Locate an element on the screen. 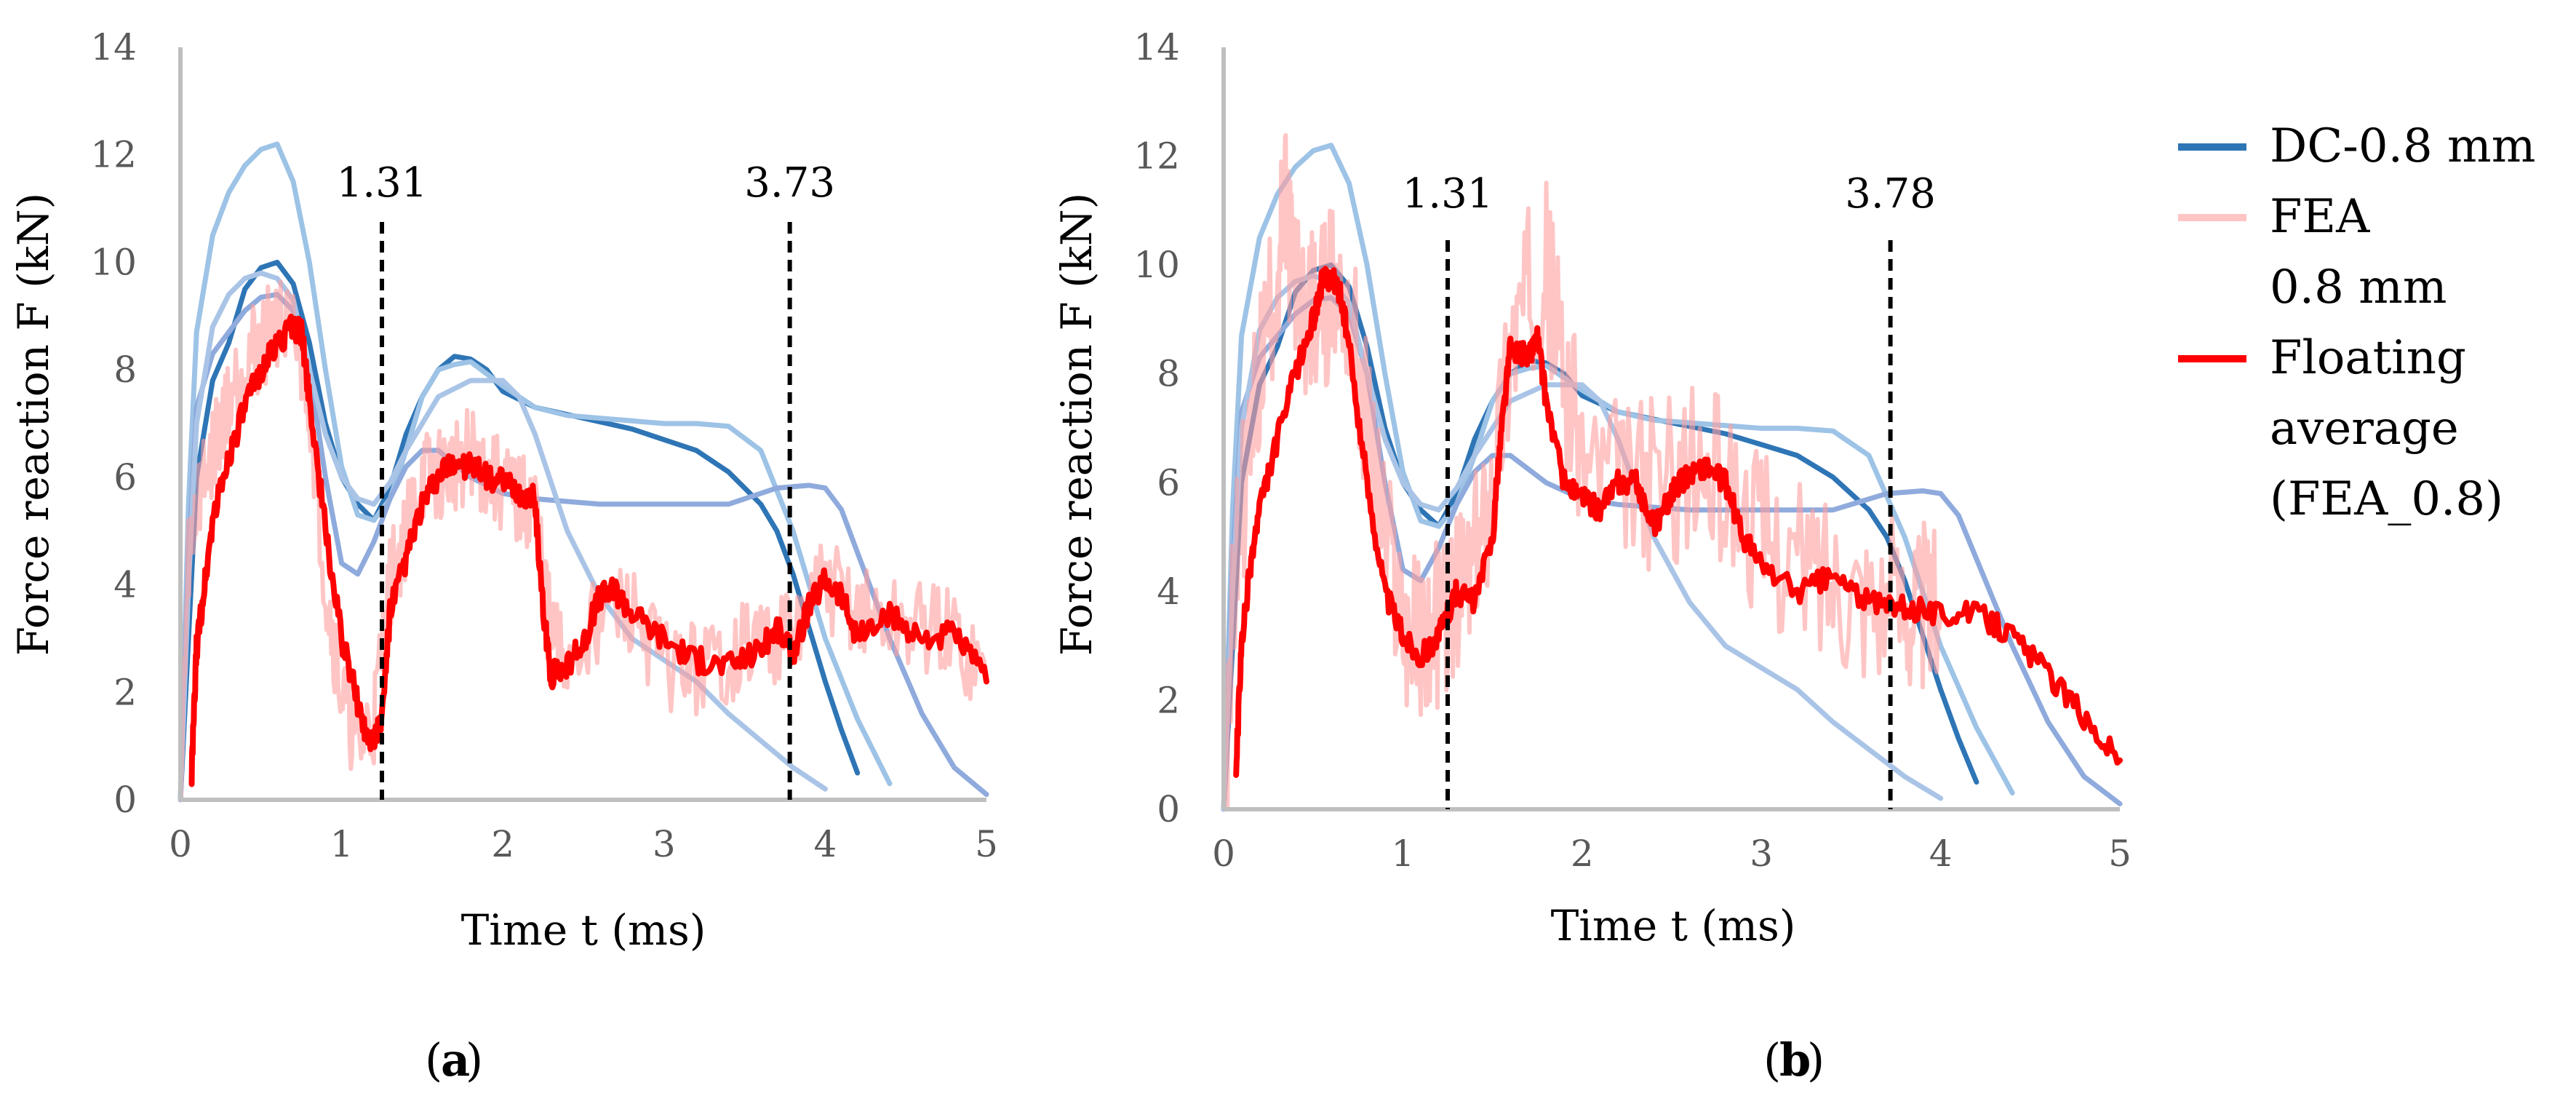 The height and width of the screenshot is (1112, 2576). caption-b: ( b ) is located at coordinates (1794, 1060).